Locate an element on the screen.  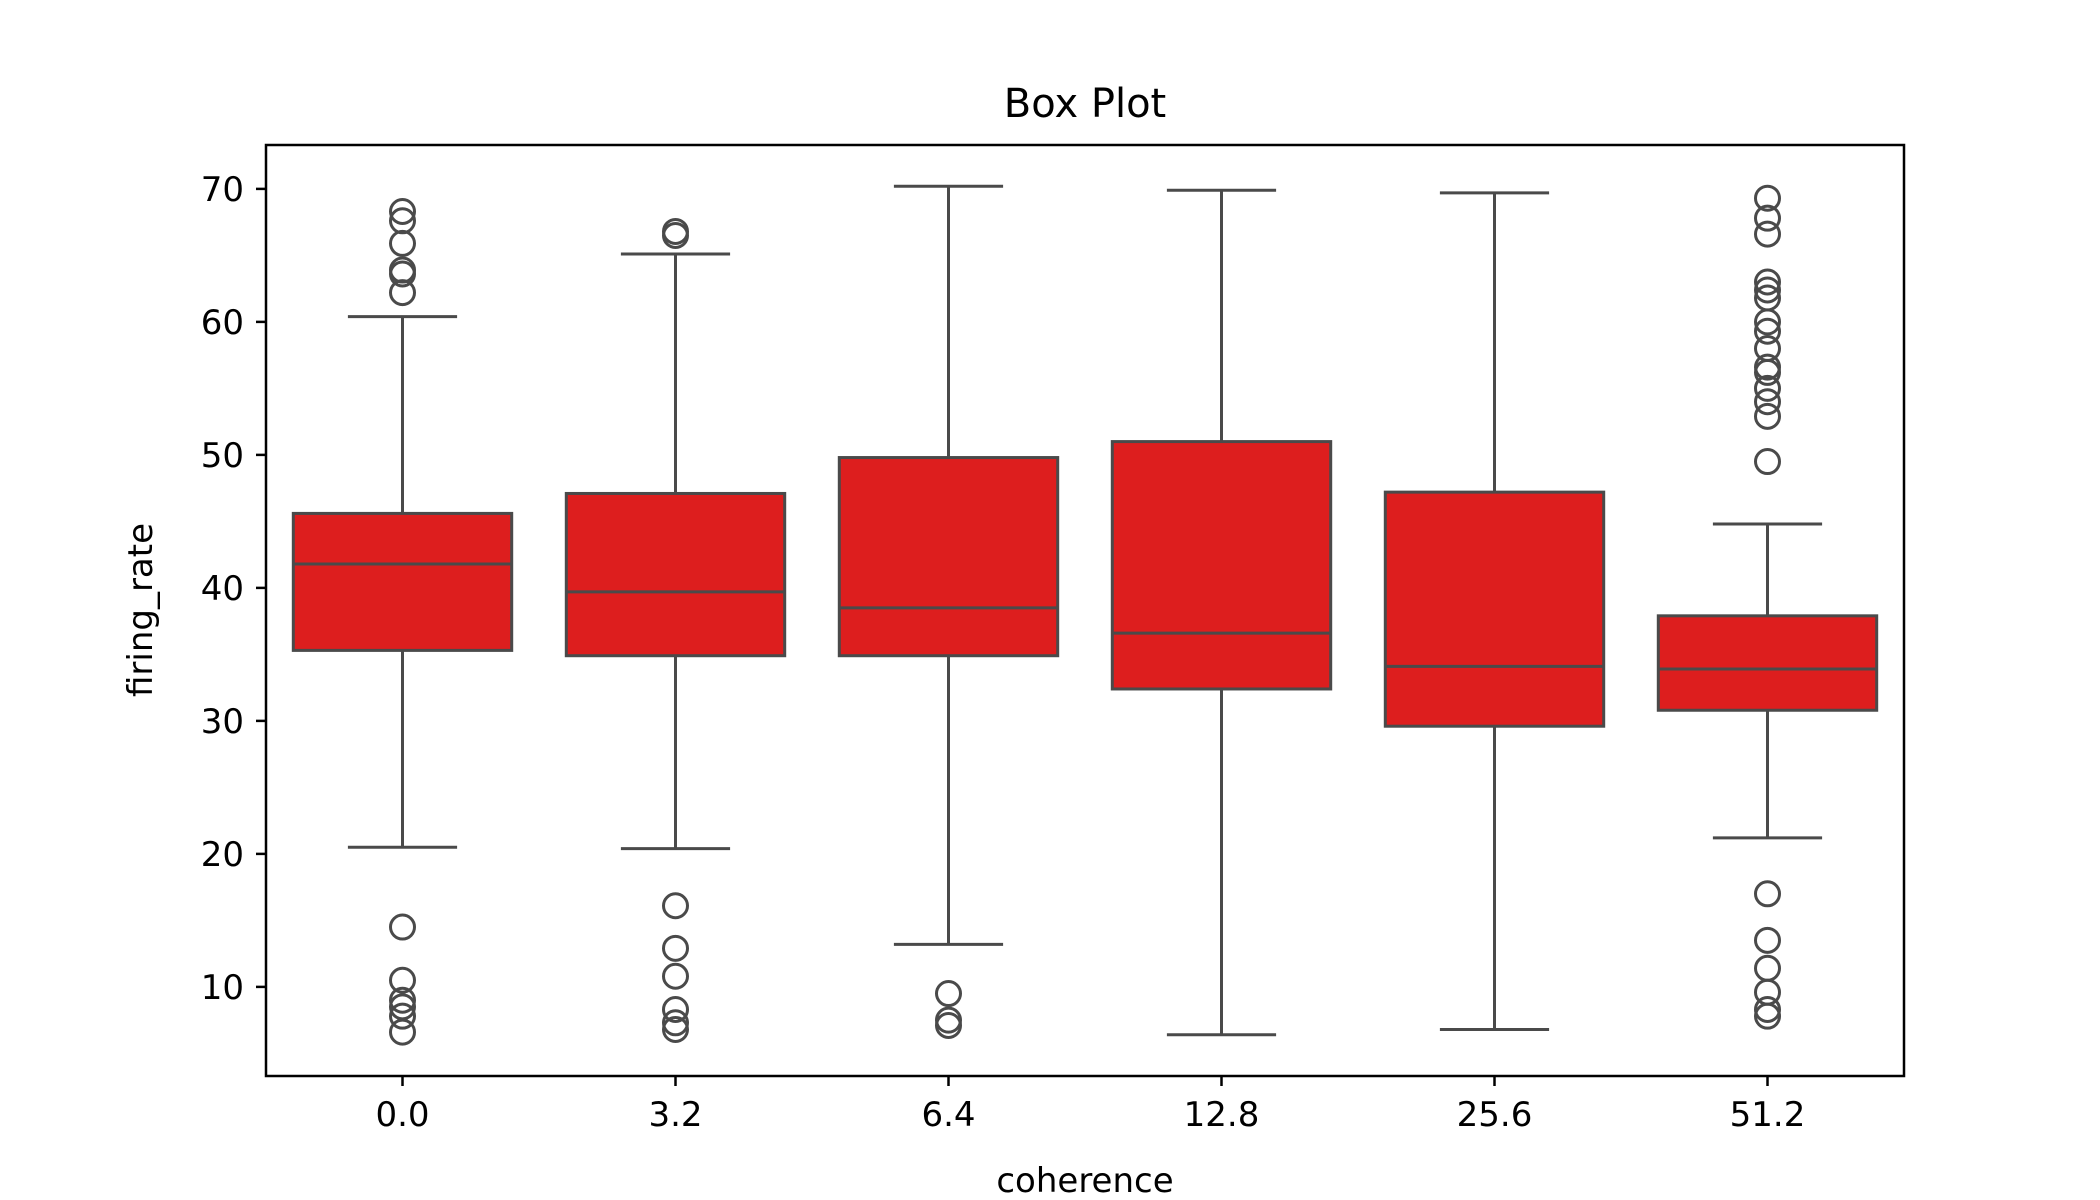
y-axis-label: firing_rate is located at coordinates (141, 610).